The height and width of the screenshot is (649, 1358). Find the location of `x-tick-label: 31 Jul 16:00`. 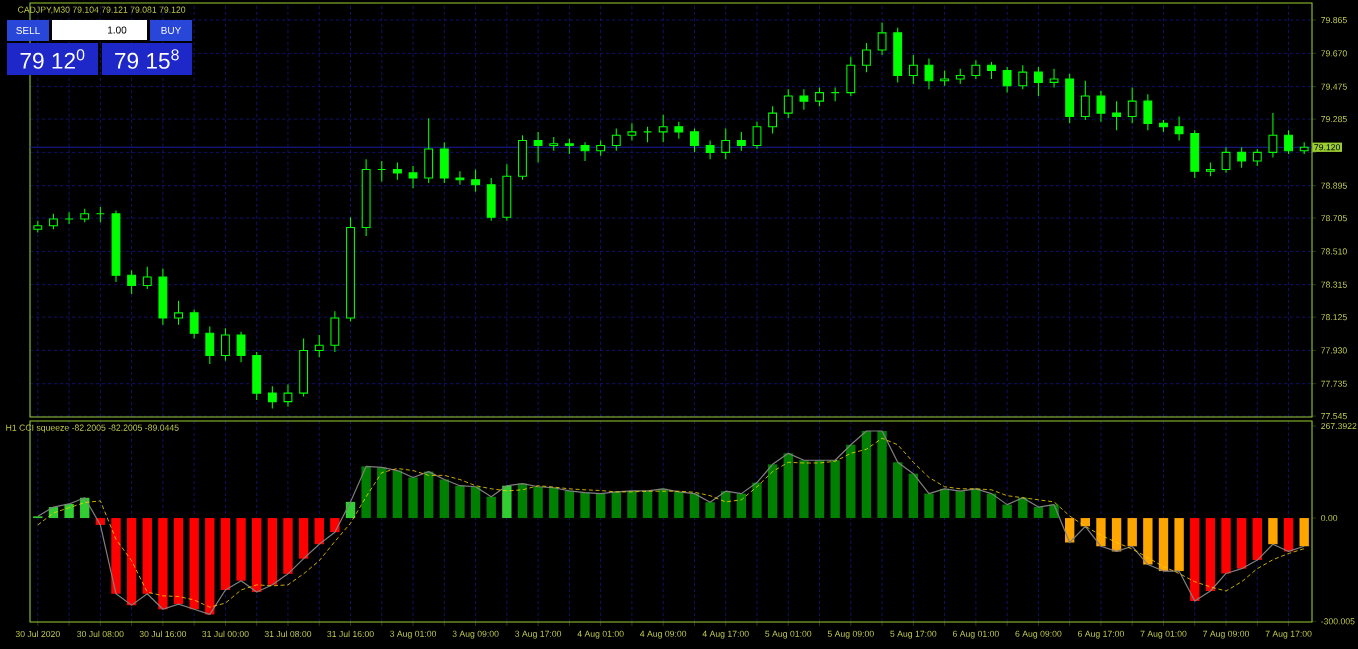

x-tick-label: 31 Jul 16:00 is located at coordinates (350, 634).